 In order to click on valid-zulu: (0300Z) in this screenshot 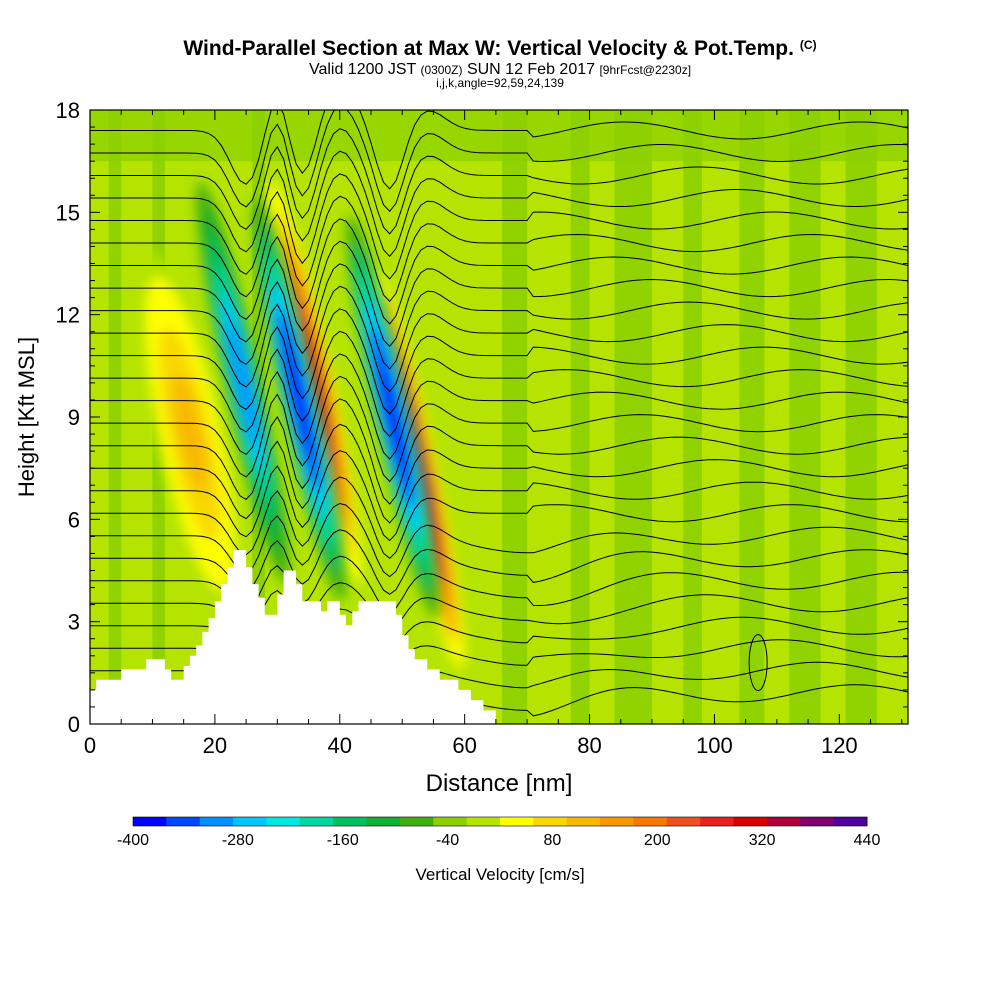, I will do `click(441, 70)`.